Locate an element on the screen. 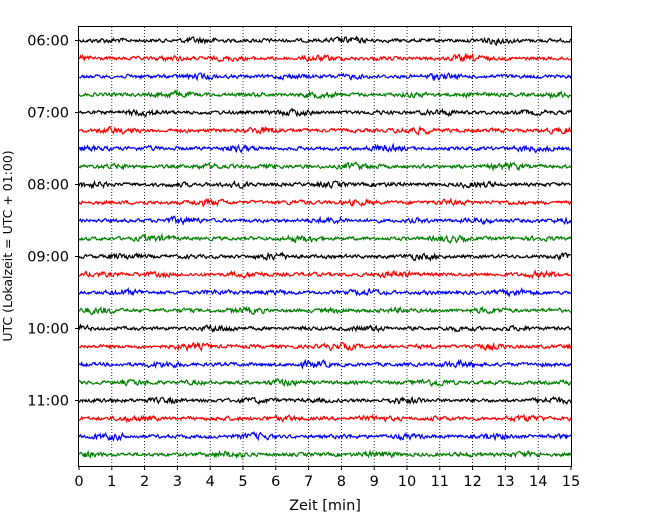  y-axis-title: UTC (Lokalzeit = UTC + 01:00) is located at coordinates (7, 245).